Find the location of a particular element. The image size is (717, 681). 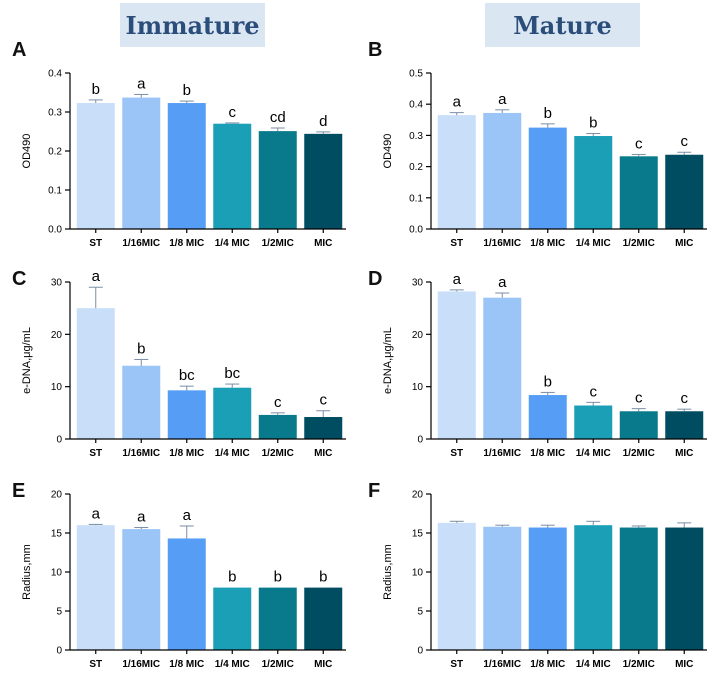

x-tick-label-f-4: 1/4 MIC is located at coordinates (593, 664).